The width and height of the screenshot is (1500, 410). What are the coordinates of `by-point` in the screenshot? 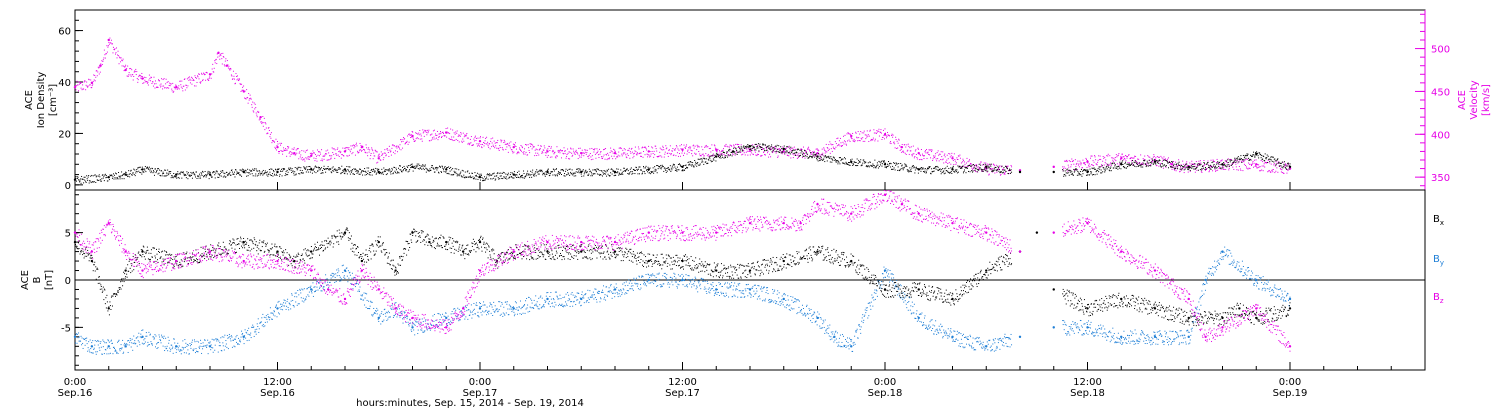 It's located at (480, 308).